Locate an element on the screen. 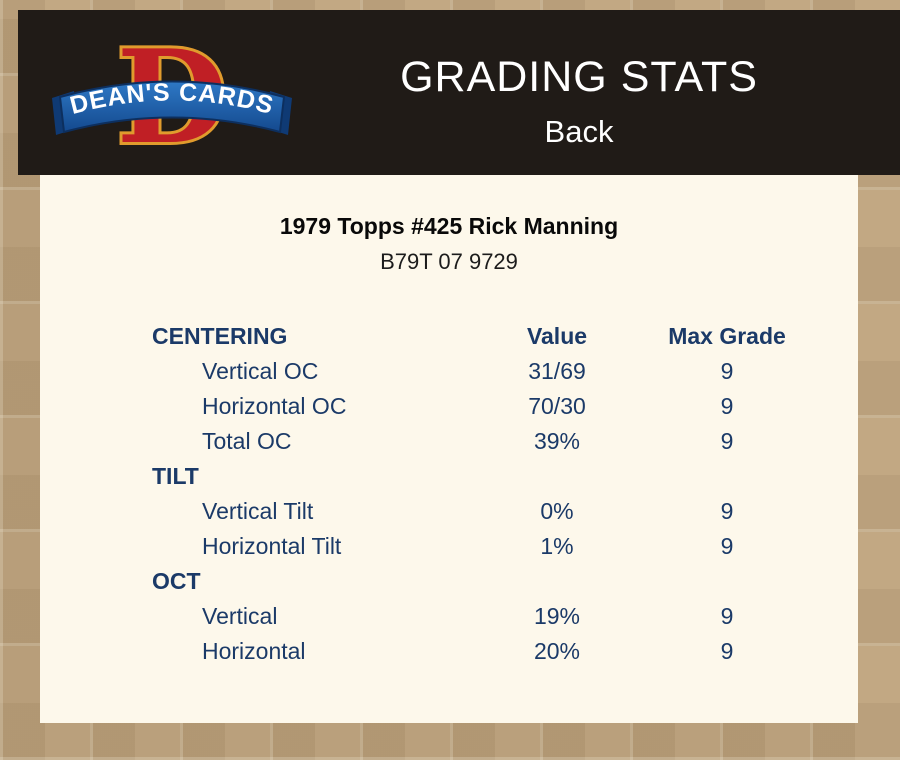 This screenshot has width=900, height=760. table-row-horizontal-tilt: Horizontal Tilt 1% 9 is located at coordinates (505, 546).